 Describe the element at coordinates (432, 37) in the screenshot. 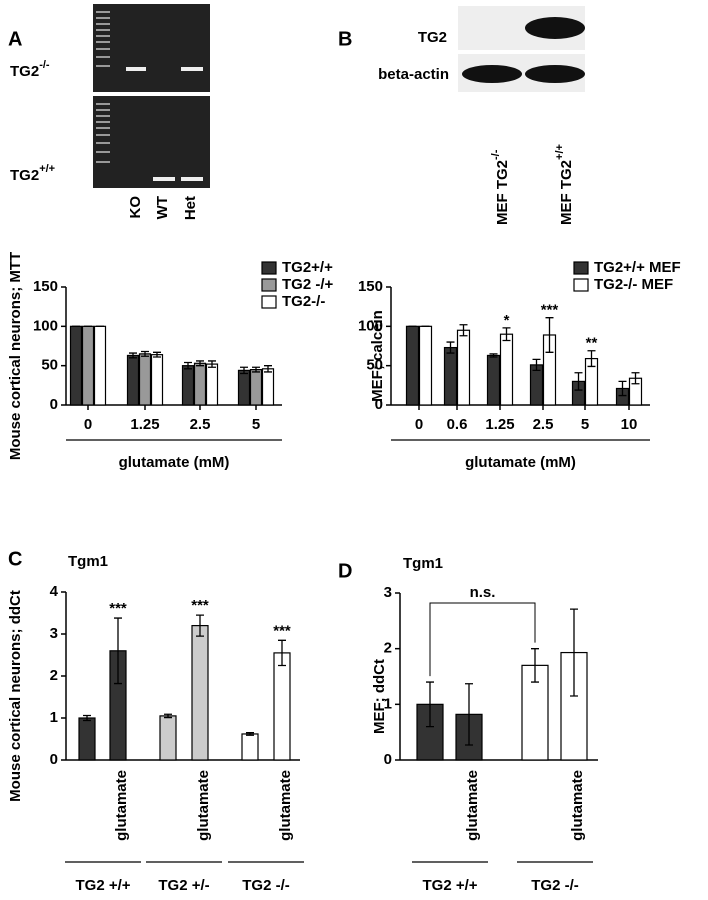

I see `blot-row-label: TG2` at that location.